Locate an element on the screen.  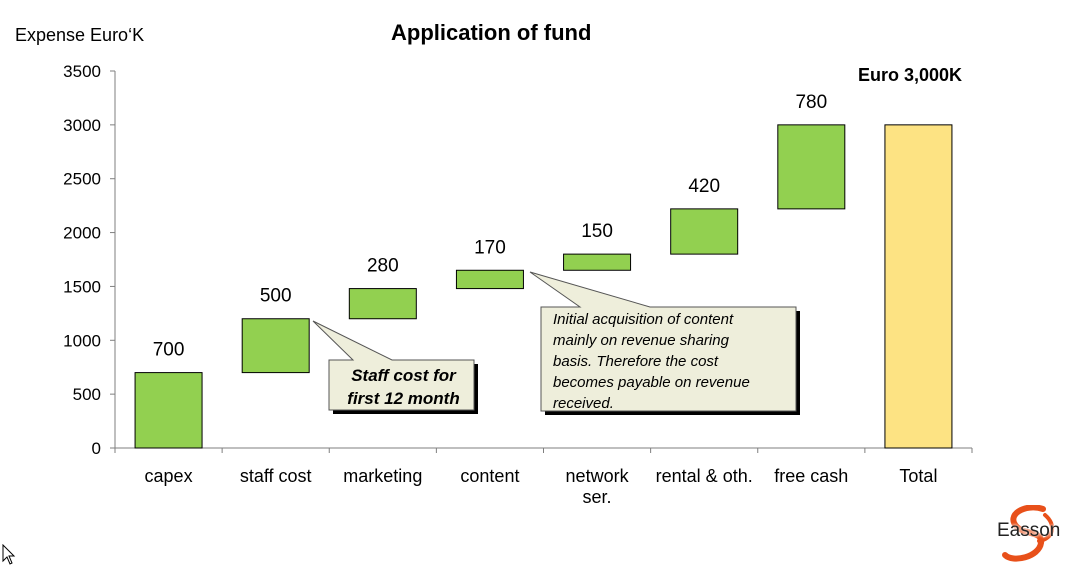
bar-data-label: 420 is located at coordinates (704, 186).